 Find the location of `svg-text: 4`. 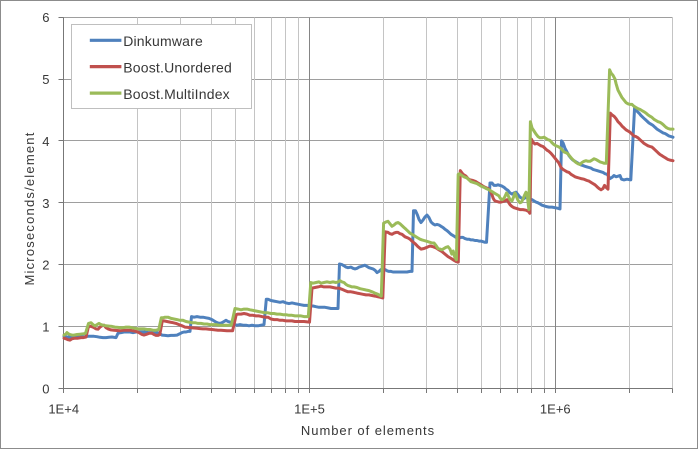

svg-text: 4 is located at coordinates (45, 141).